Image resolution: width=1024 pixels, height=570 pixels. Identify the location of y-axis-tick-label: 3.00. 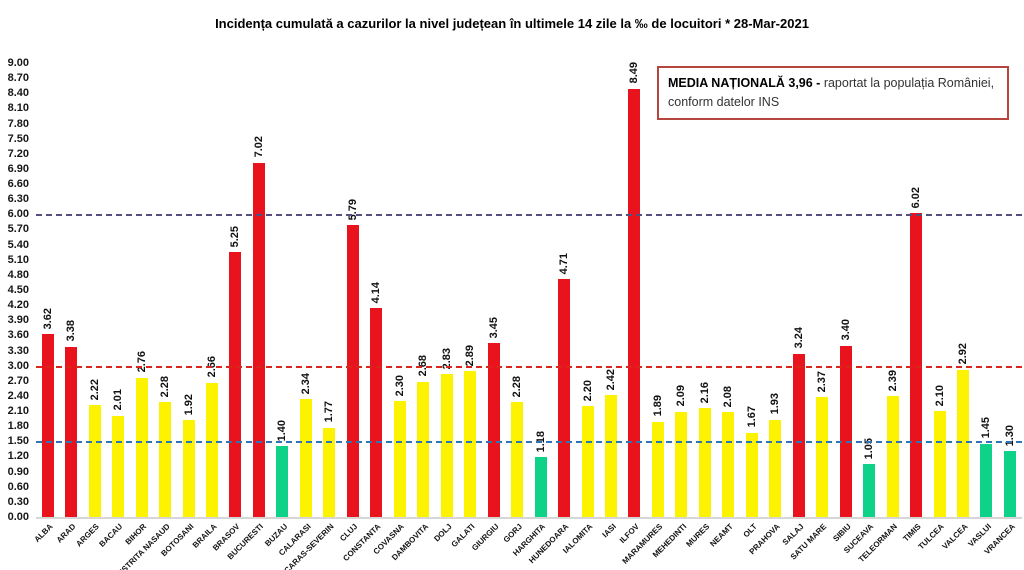
(18, 365).